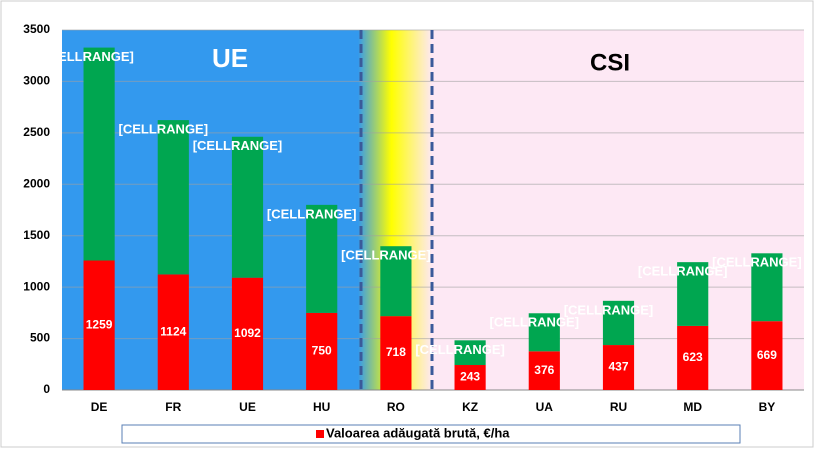 The width and height of the screenshot is (814, 453). I want to click on data-label: 1259, so click(99, 324).